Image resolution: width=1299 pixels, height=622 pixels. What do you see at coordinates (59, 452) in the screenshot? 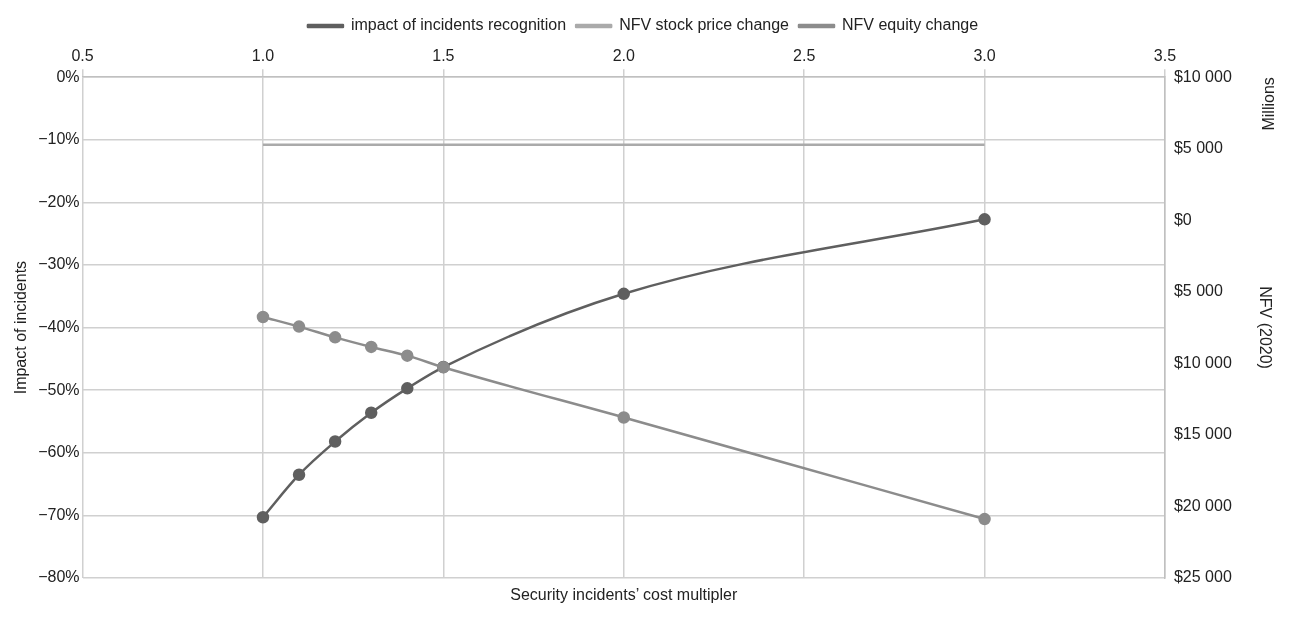
I see `y-tick-label: −60%` at bounding box center [59, 452].